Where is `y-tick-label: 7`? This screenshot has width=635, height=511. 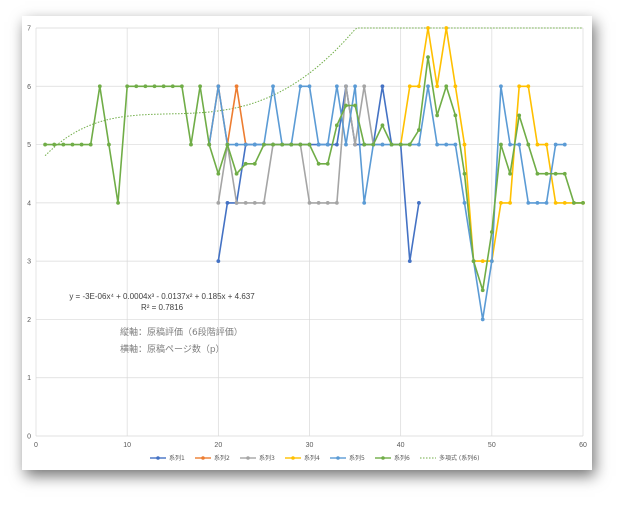
y-tick-label: 7 is located at coordinates (29, 29).